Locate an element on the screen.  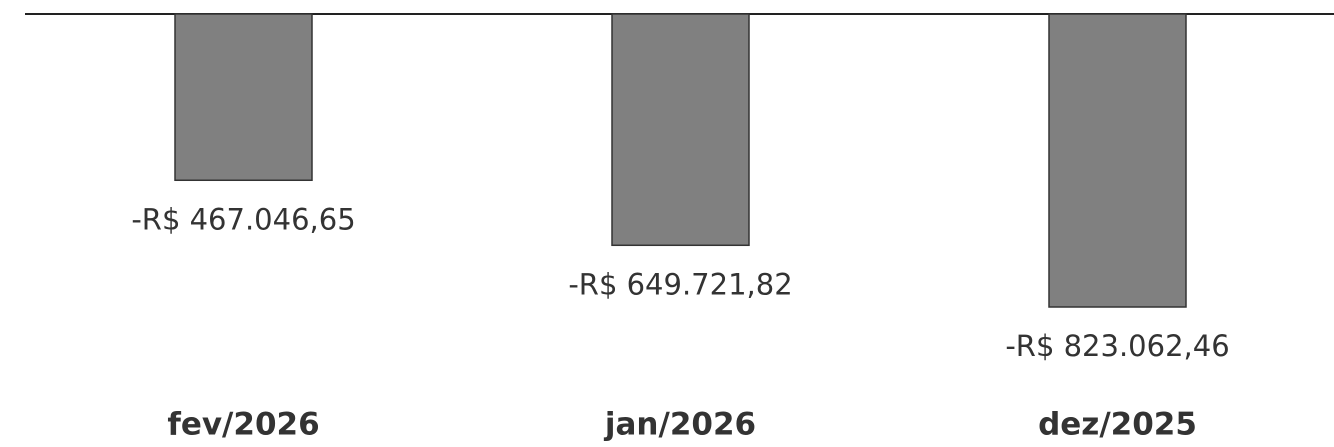
x-tick-label: fev/2026 is located at coordinates (243, 425).